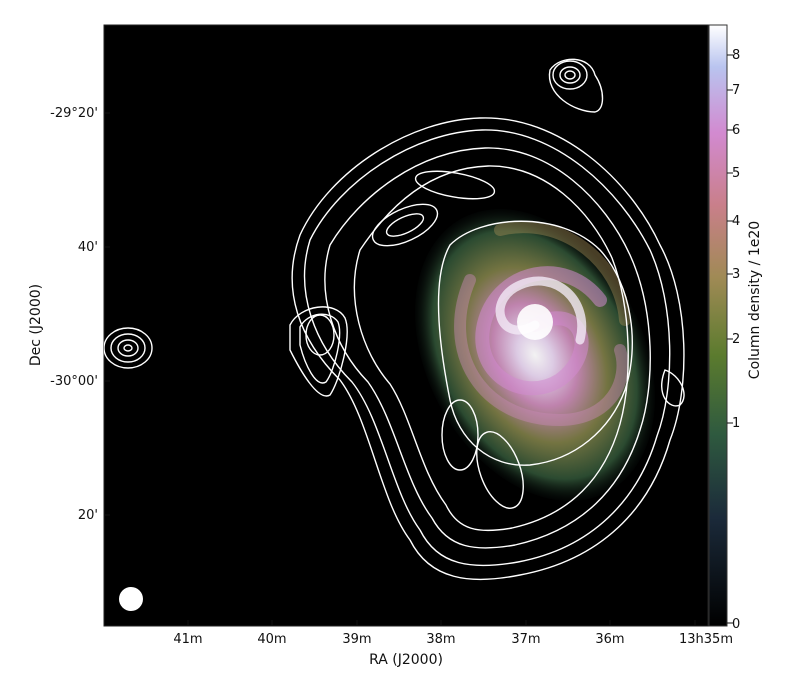 This screenshot has width=808, height=690. Describe the element at coordinates (736, 624) in the screenshot. I see `colorbar-tick-label: 0` at that location.